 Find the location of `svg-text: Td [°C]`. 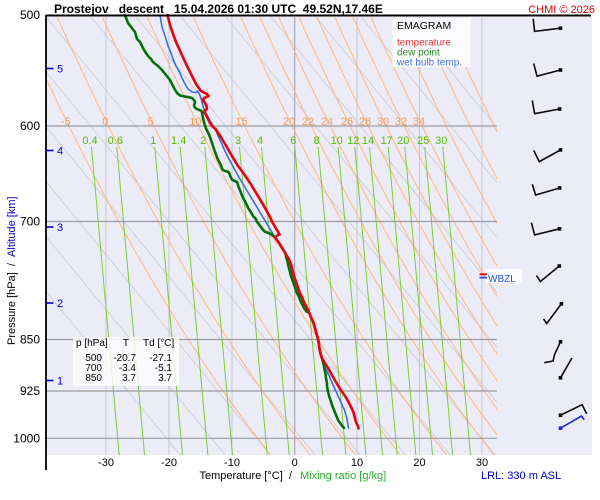

svg-text: Td [°C] is located at coordinates (158, 343).